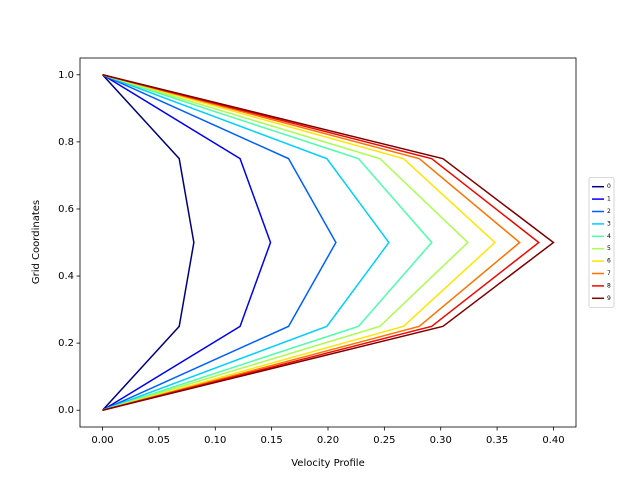  What do you see at coordinates (66, 410) in the screenshot?
I see `y-tick-label: 0.0` at bounding box center [66, 410].